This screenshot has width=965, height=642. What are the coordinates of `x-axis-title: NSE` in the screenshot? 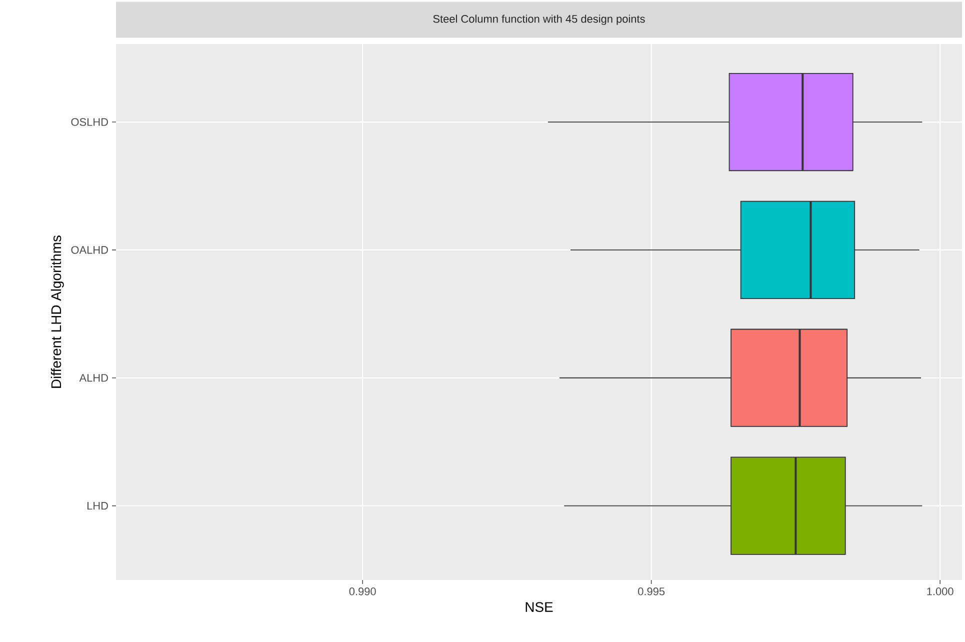 It's located at (539, 607).